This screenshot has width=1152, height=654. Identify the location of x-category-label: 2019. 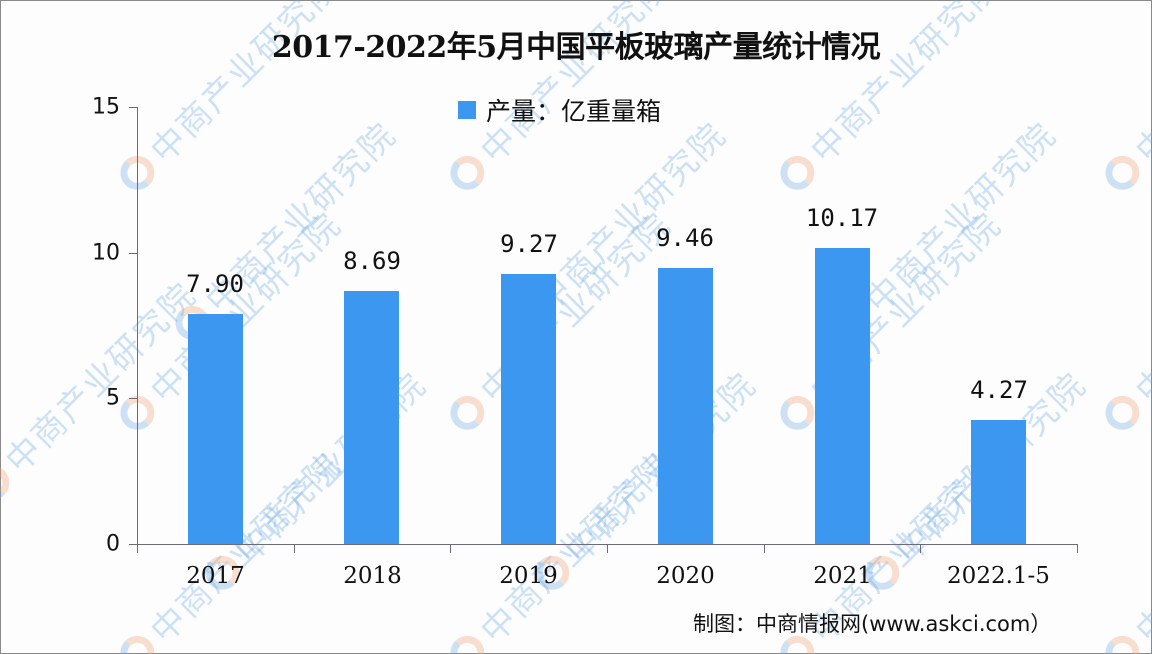
(528, 576).